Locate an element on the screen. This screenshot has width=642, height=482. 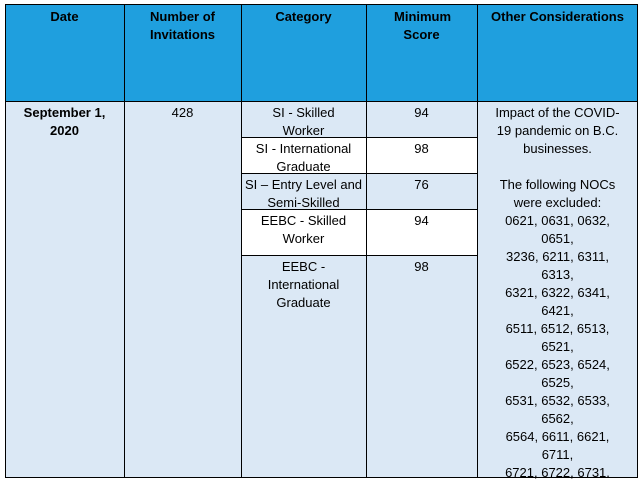
category-cell: EEBC - Skilled Worker is located at coordinates (303, 233).